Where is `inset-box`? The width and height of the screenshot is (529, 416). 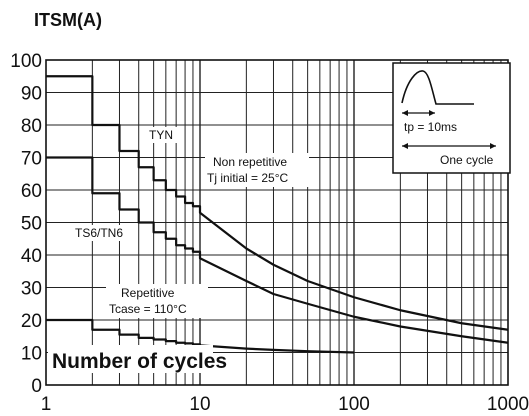
inset-box is located at coordinates (451, 118).